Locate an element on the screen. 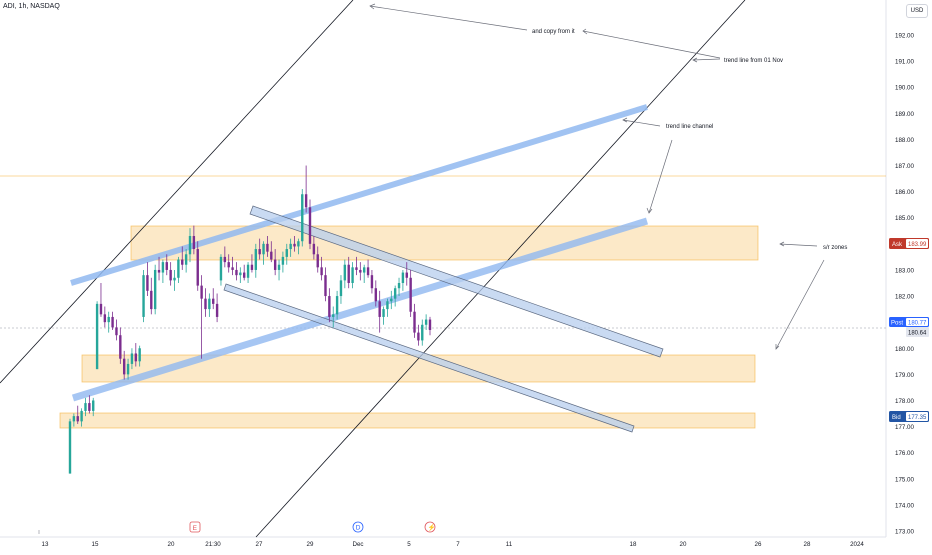 The image size is (932, 555). event-marker-earnings: E is located at coordinates (195, 527).